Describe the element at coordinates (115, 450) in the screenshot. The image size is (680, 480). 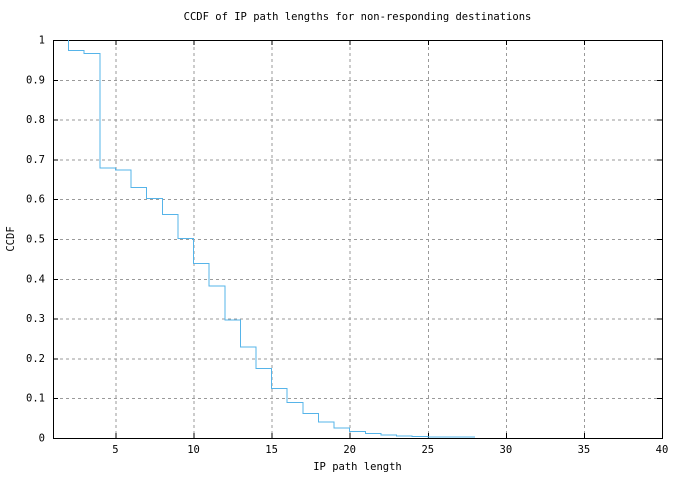
I see `svg-text: 5` at that location.